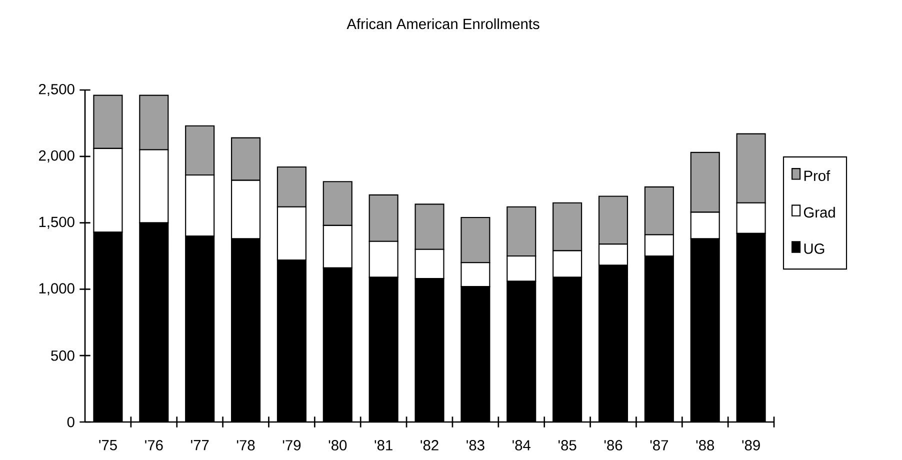 Image resolution: width=902 pixels, height=460 pixels. What do you see at coordinates (751, 445) in the screenshot?
I see `x-tick-label: '89` at bounding box center [751, 445].